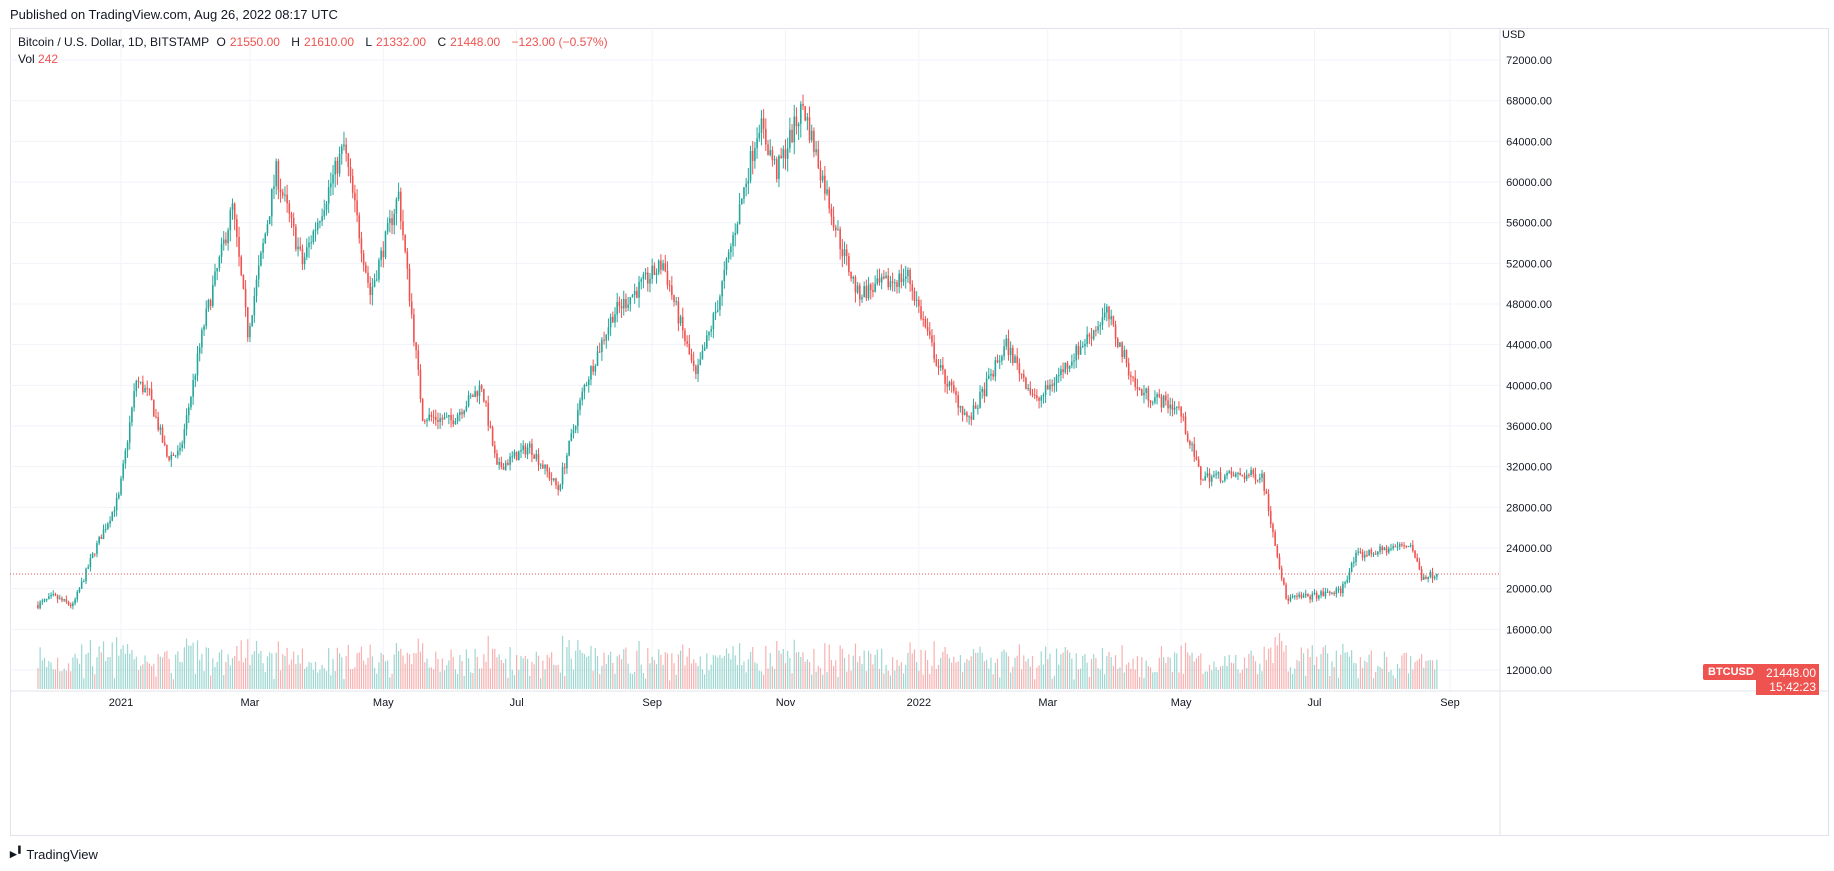  I want to click on price-tick-label: 16000.00, so click(1529, 630).